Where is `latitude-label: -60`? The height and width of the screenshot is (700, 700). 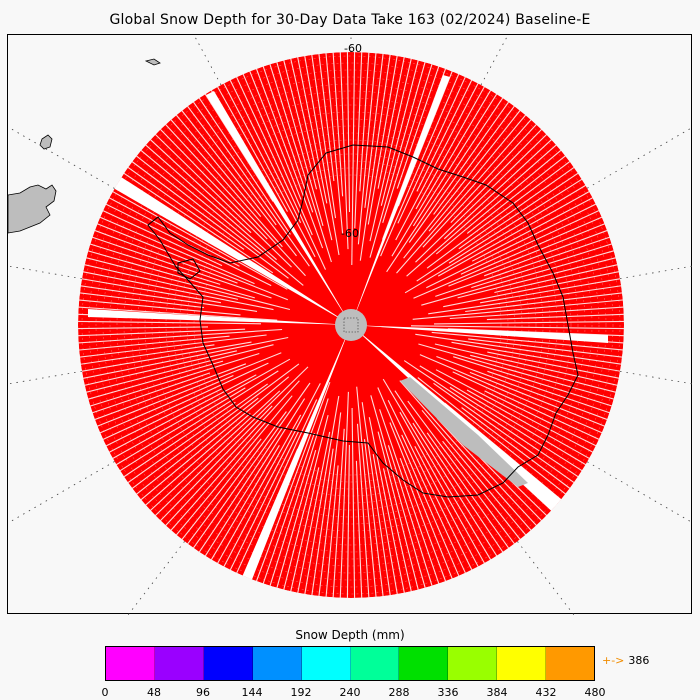 latitude-label: -60 is located at coordinates (353, 48).